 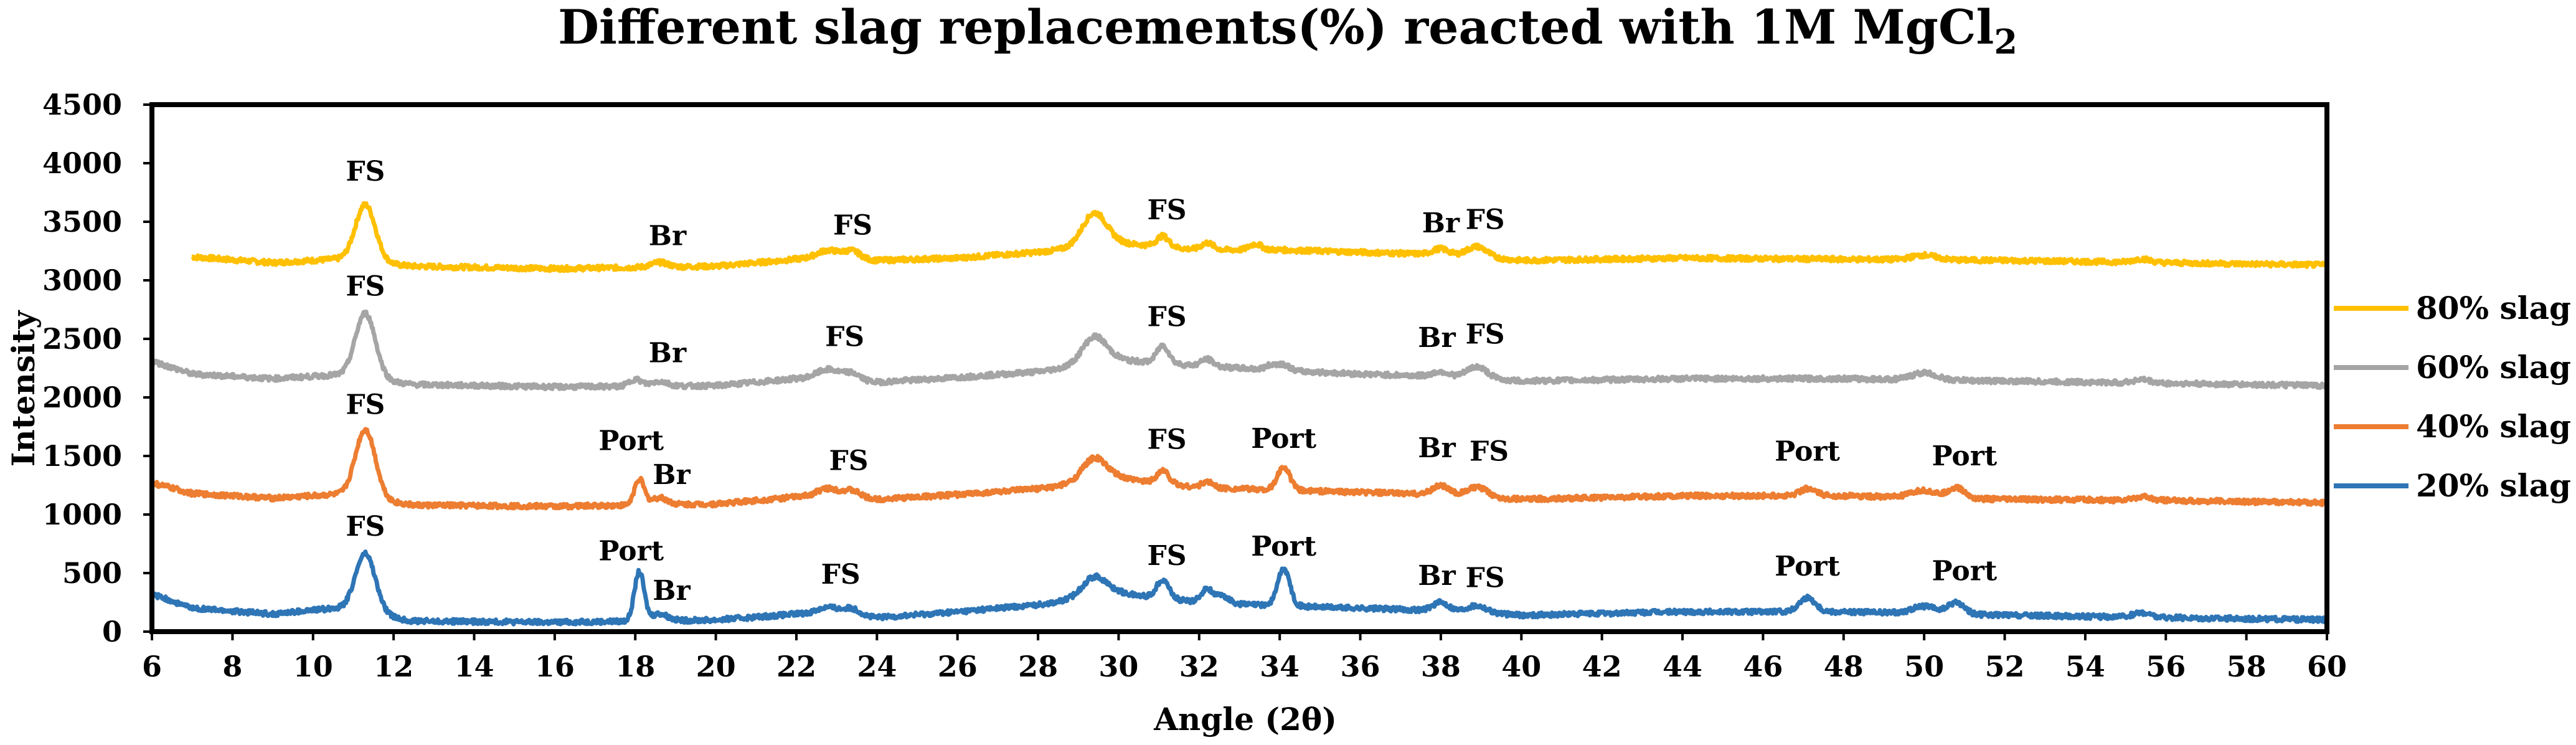 I want to click on y-tick-label: 2500, so click(x=82, y=339).